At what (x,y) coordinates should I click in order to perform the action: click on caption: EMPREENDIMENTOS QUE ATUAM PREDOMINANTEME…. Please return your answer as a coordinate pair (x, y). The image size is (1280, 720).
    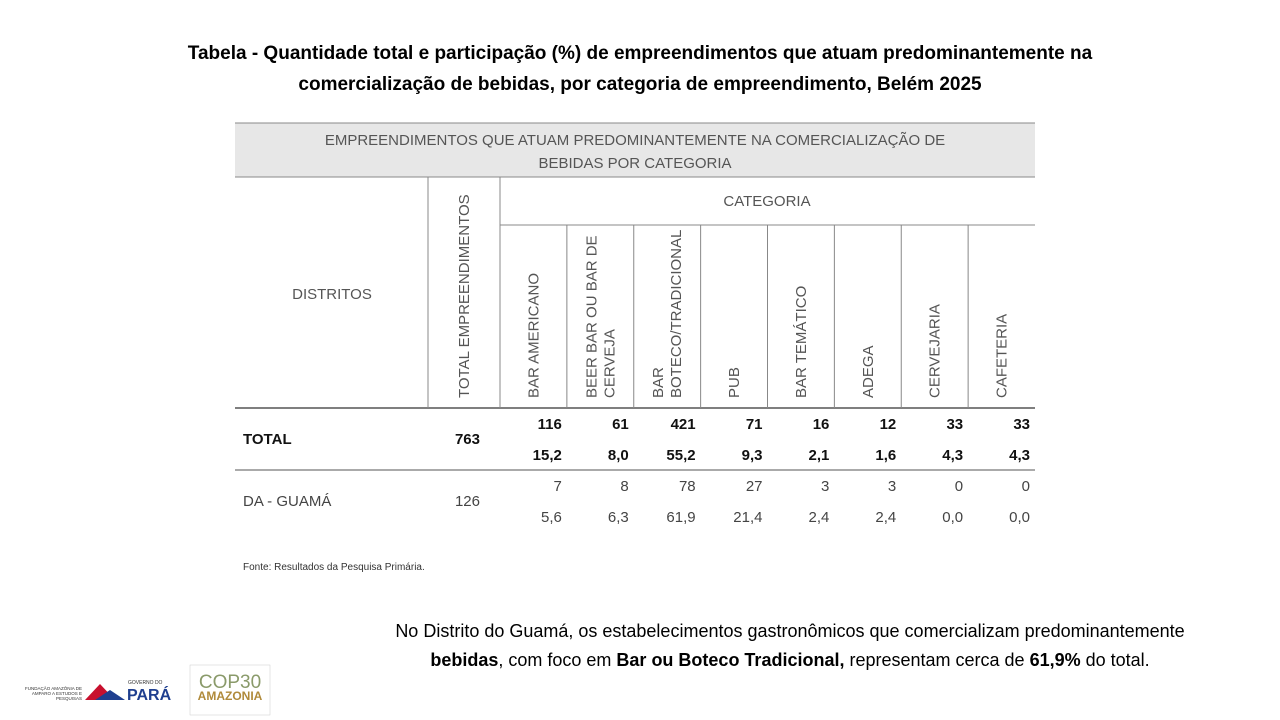
    Looking at the image, I should click on (635, 140).